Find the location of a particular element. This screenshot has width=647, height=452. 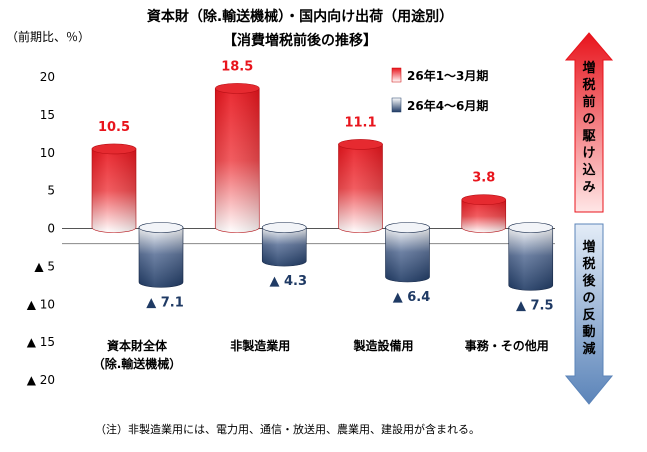

footnote: （注）非製造業用には、電力用、通信・放送用、農業用、建設用が含まれる。 is located at coordinates (287, 429).